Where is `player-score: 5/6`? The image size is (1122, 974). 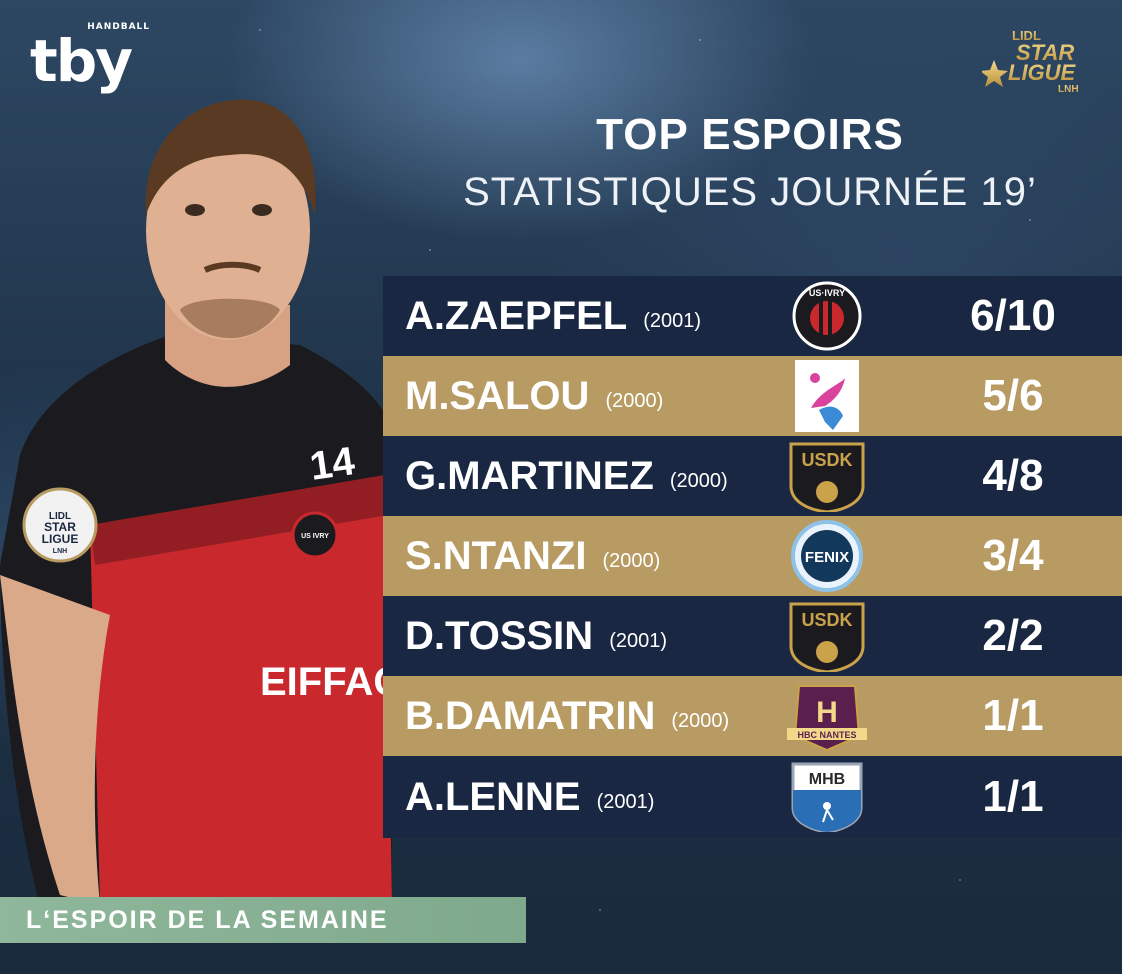
player-score: 5/6 is located at coordinates (1013, 395).